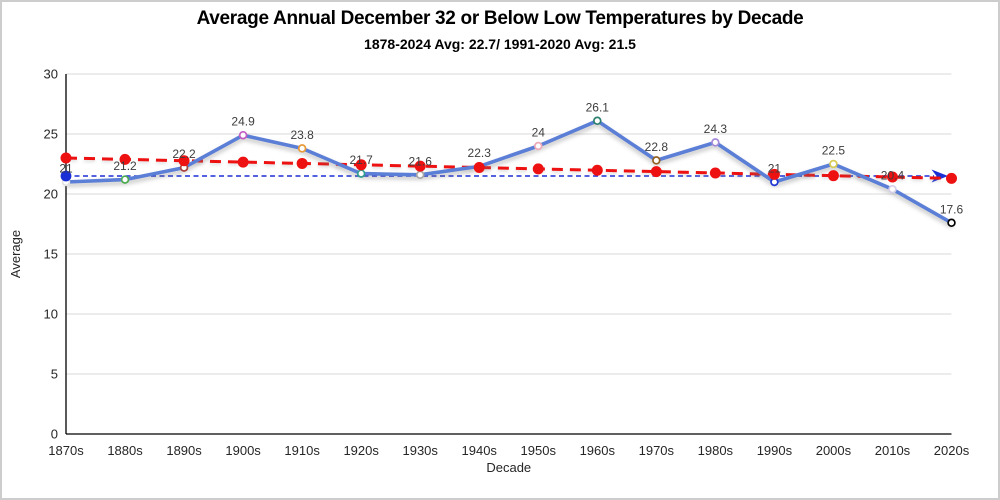 Image resolution: width=1000 pixels, height=500 pixels. Describe the element at coordinates (66, 169) in the screenshot. I see `data-label-1870s: 21` at that location.